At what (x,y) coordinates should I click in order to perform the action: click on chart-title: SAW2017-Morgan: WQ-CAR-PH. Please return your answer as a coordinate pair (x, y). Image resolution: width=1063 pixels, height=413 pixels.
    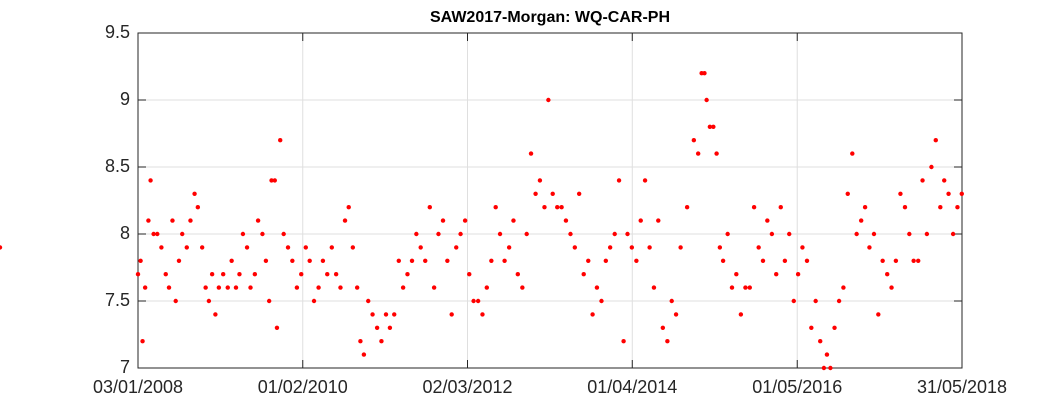
    Looking at the image, I should click on (550, 17).